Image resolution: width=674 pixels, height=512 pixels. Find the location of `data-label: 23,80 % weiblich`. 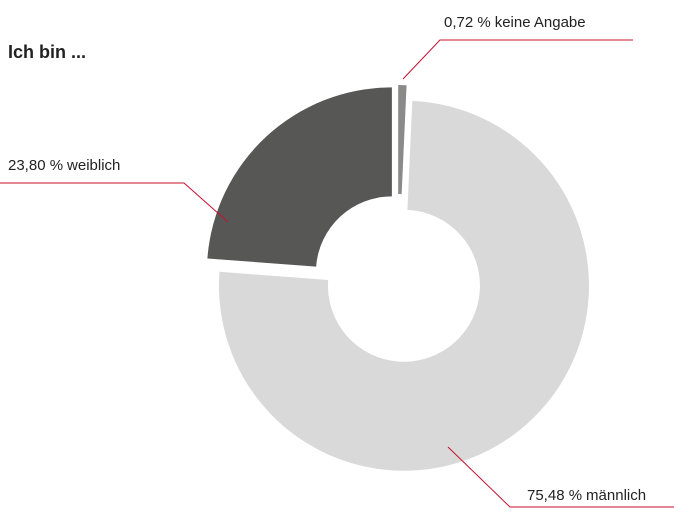

data-label: 23,80 % weiblich is located at coordinates (64, 165).